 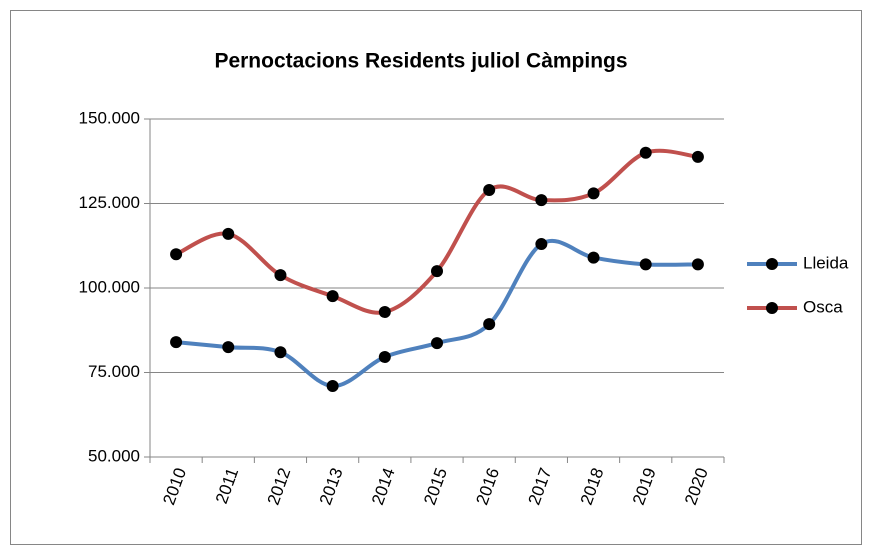 I want to click on legend-label: Osca, so click(x=823, y=306).